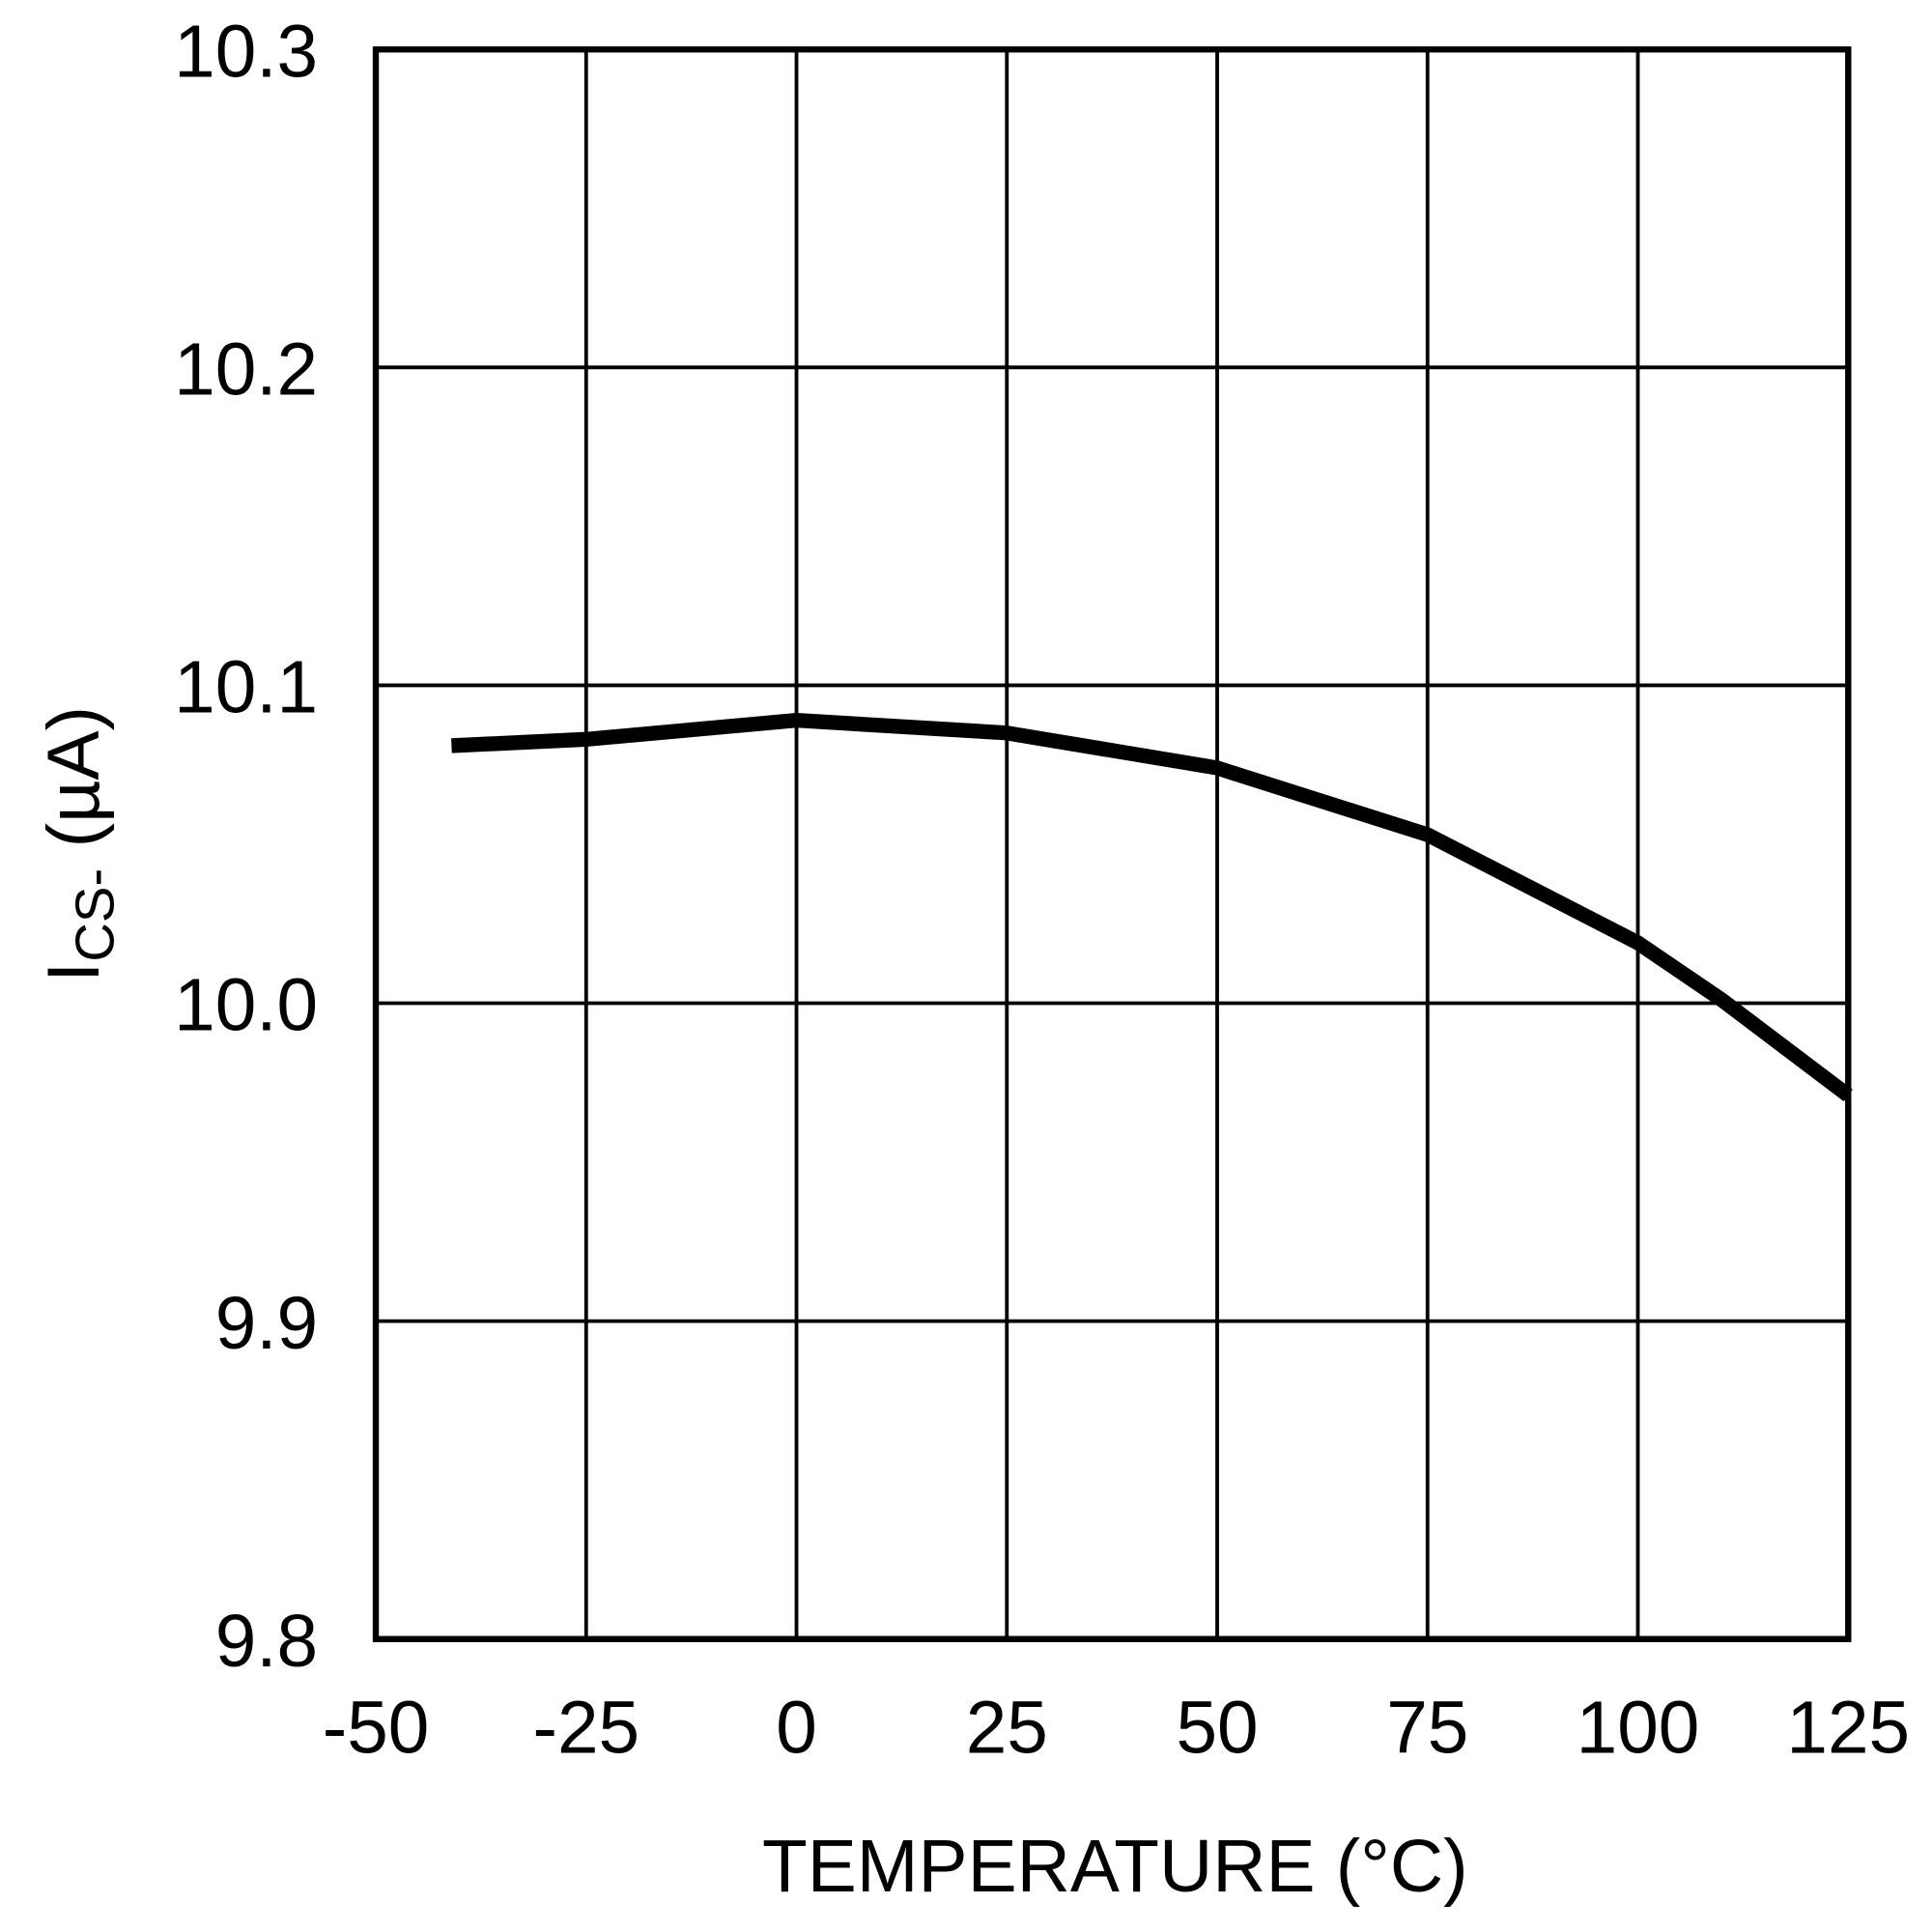  I want to click on x-tick-label: 0, so click(796, 1728).